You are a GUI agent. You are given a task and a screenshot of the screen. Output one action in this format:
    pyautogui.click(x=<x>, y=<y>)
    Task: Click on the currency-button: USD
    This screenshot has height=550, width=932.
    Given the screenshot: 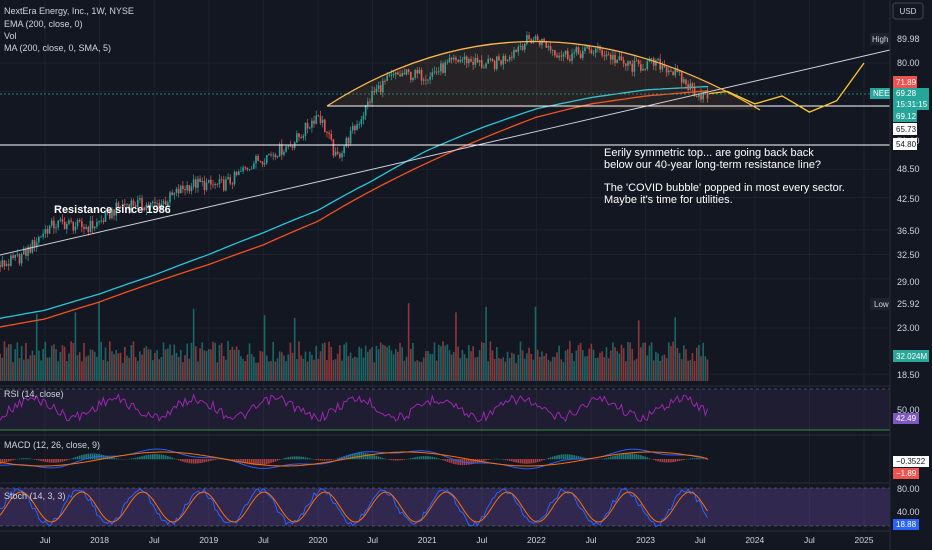 What is the action you would take?
    pyautogui.click(x=908, y=11)
    